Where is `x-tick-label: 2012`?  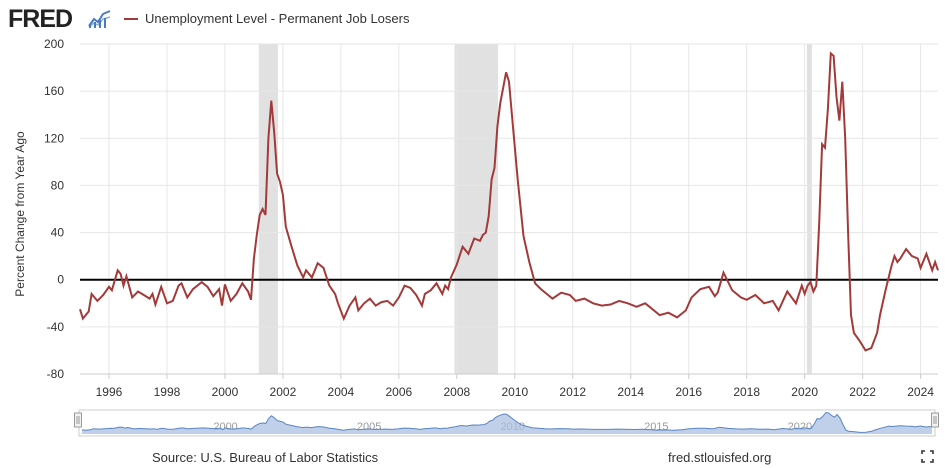
x-tick-label: 2012 is located at coordinates (572, 392).